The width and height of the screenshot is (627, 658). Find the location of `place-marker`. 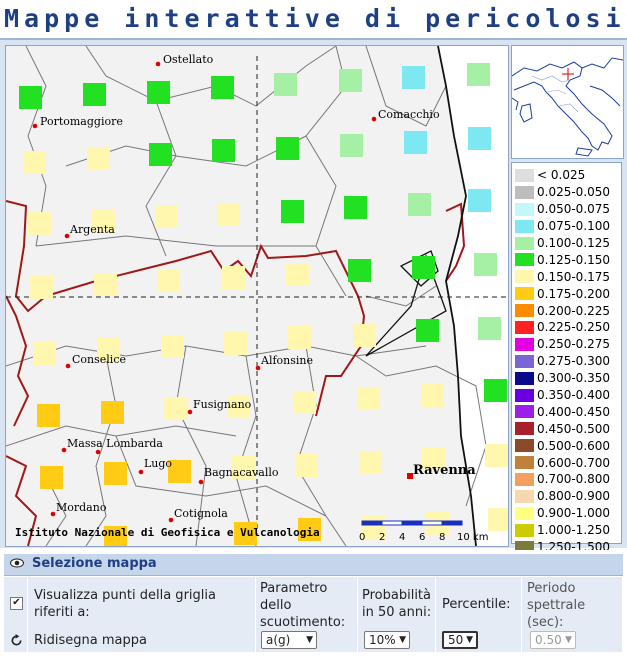

place-marker is located at coordinates (258, 368).